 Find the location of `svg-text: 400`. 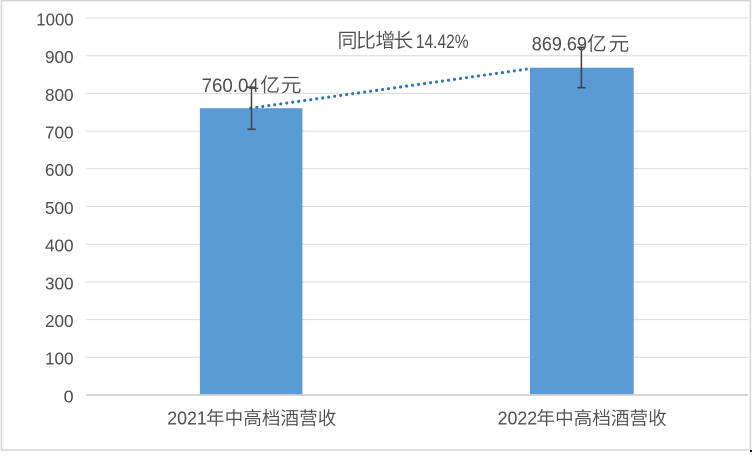

svg-text: 400 is located at coordinates (59, 246).